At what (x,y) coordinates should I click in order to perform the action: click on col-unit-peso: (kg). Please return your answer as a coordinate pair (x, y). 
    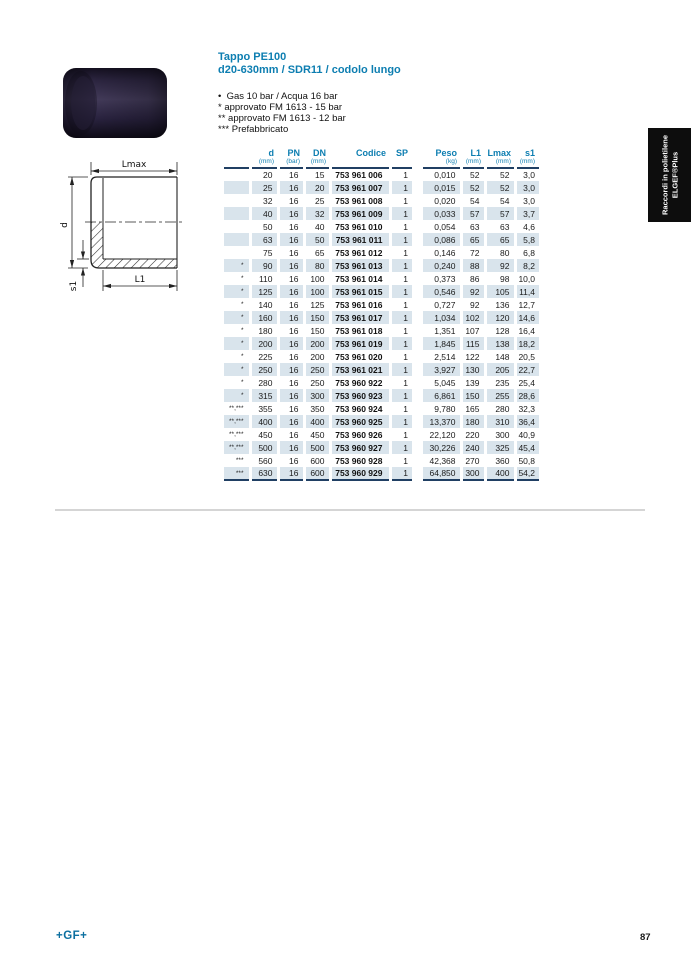
    Looking at the image, I should click on (441, 163).